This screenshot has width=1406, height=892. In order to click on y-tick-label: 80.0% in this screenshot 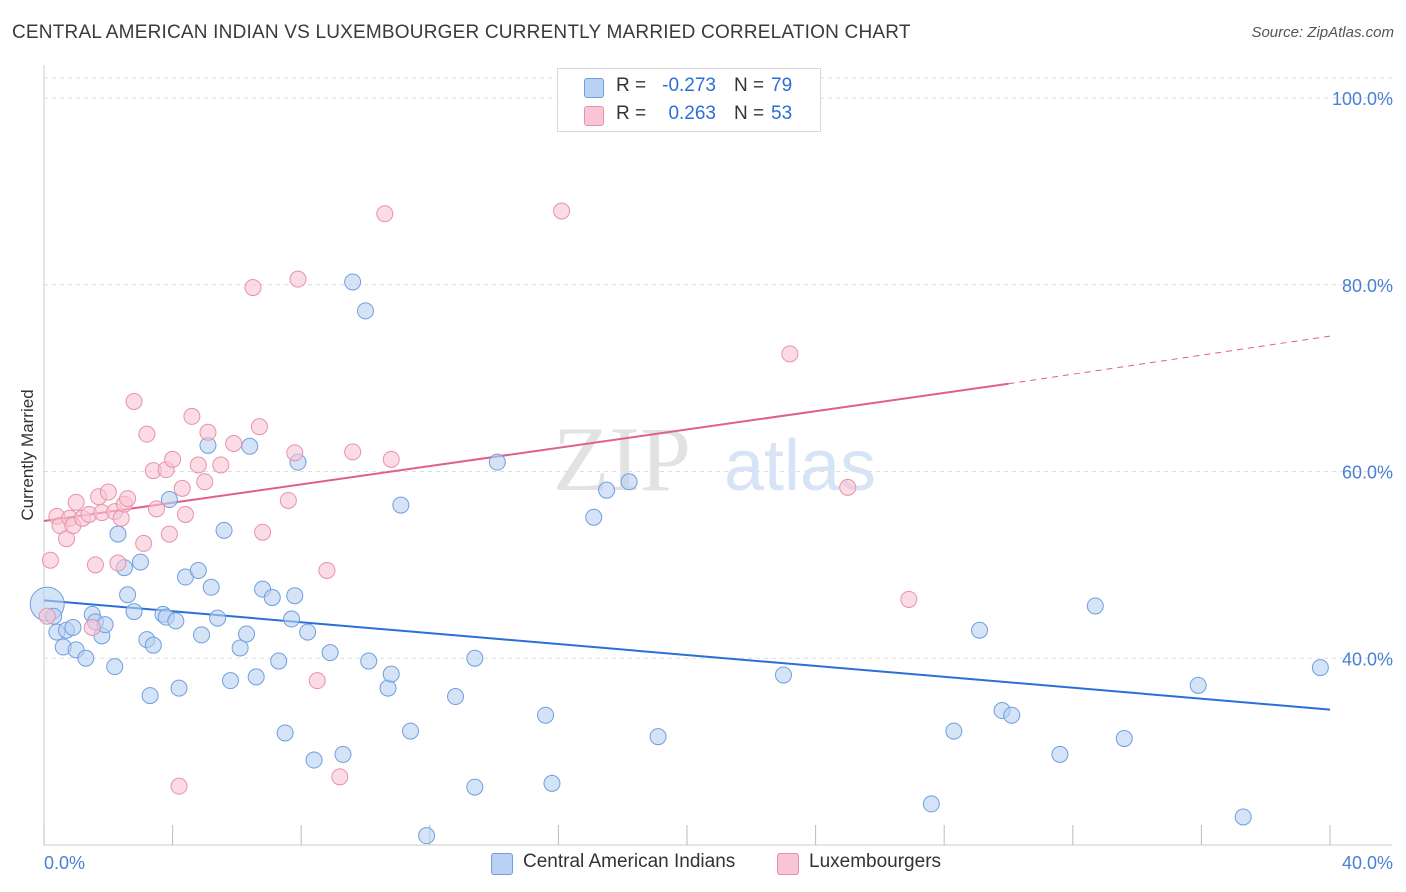, I will do `click(1367, 286)`.